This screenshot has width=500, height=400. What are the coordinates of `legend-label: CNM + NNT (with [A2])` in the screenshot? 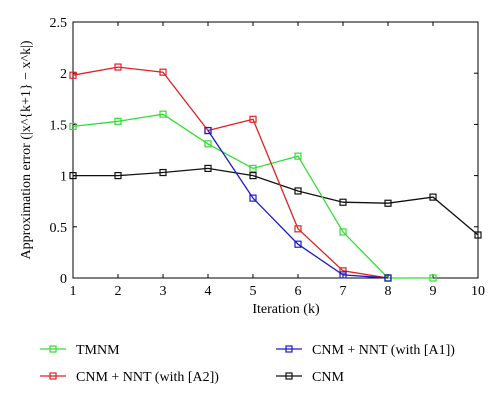 It's located at (147, 377).